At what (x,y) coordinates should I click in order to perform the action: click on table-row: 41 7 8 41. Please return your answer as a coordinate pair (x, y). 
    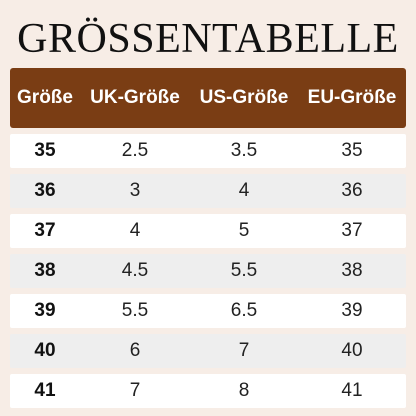
    Looking at the image, I should click on (208, 391).